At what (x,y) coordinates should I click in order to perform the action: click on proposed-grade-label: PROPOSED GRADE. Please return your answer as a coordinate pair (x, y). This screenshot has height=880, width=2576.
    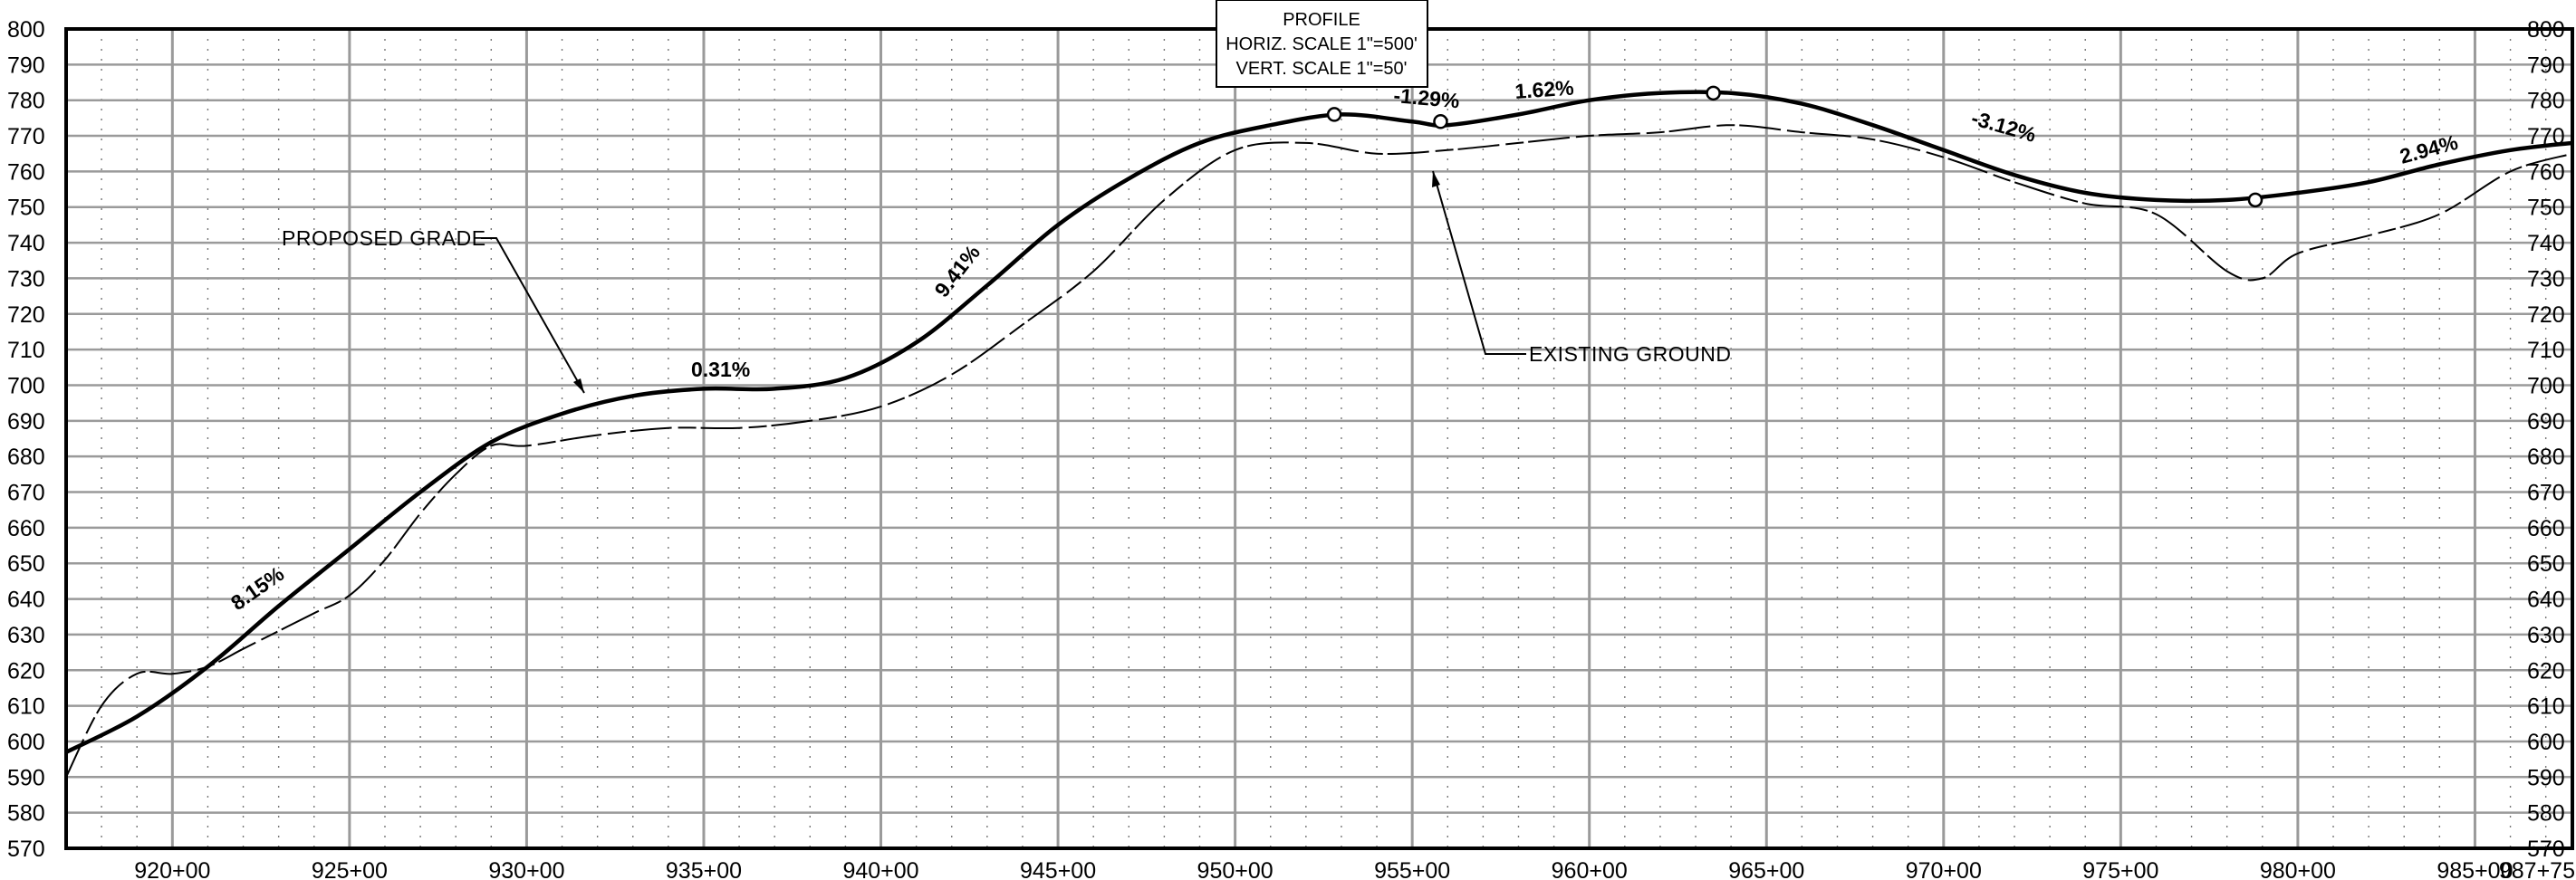
    Looking at the image, I should click on (384, 238).